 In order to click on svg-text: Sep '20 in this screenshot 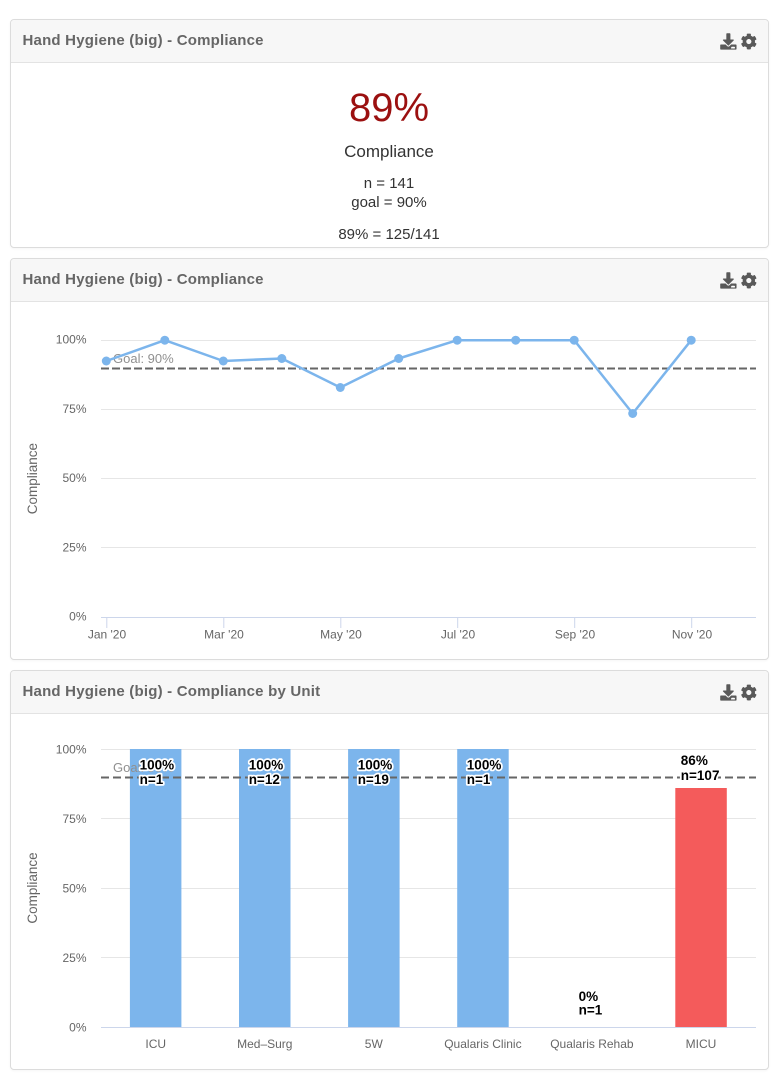, I will do `click(575, 635)`.